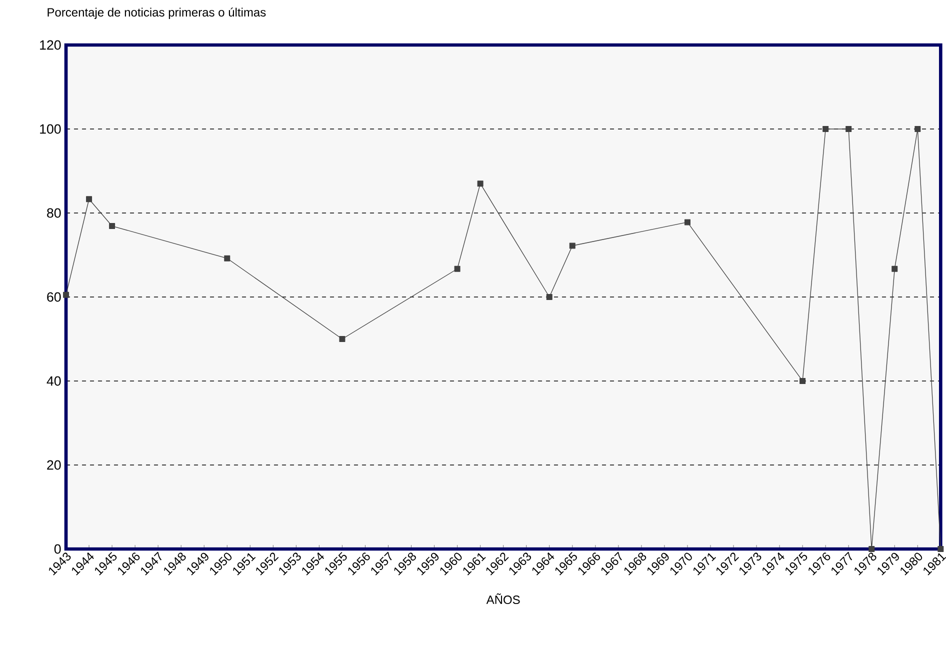 This screenshot has height=646, width=946. I want to click on y-tick-label: 20, so click(54, 465).